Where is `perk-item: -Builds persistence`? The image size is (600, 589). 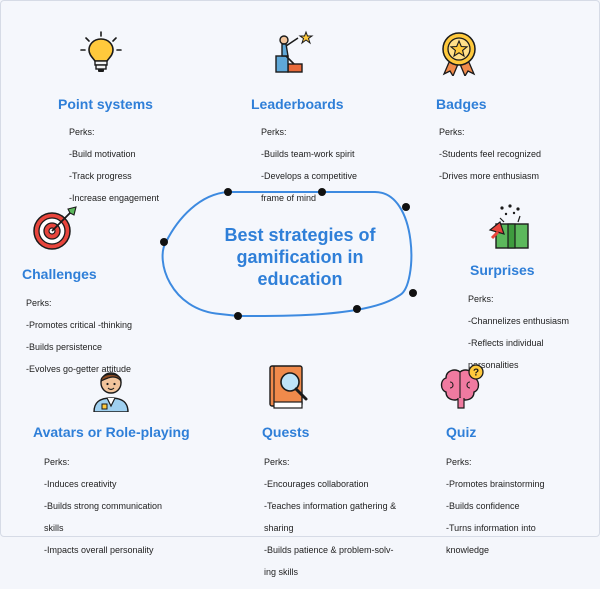
perk-item: -Builds persistence is located at coordinates (64, 347).